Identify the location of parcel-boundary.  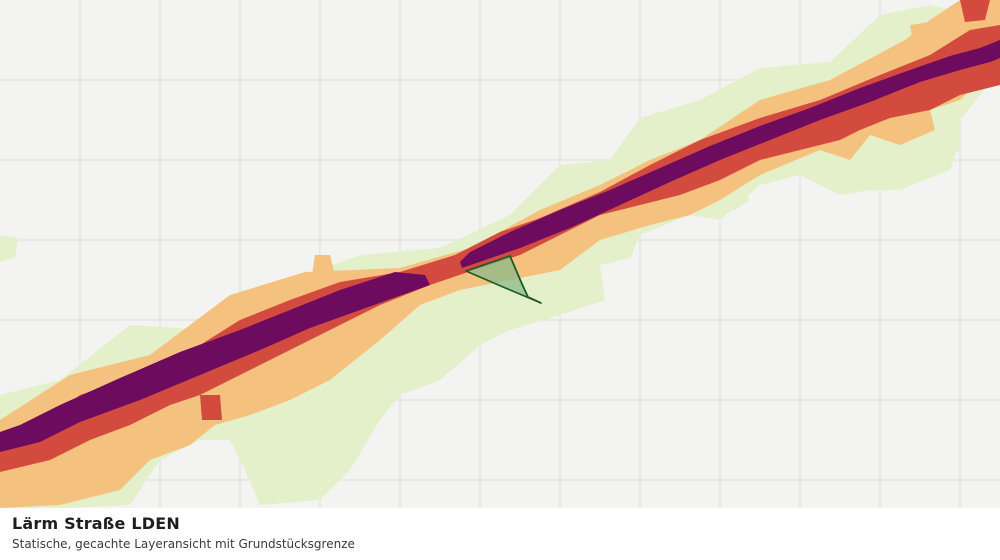
(503, 279).